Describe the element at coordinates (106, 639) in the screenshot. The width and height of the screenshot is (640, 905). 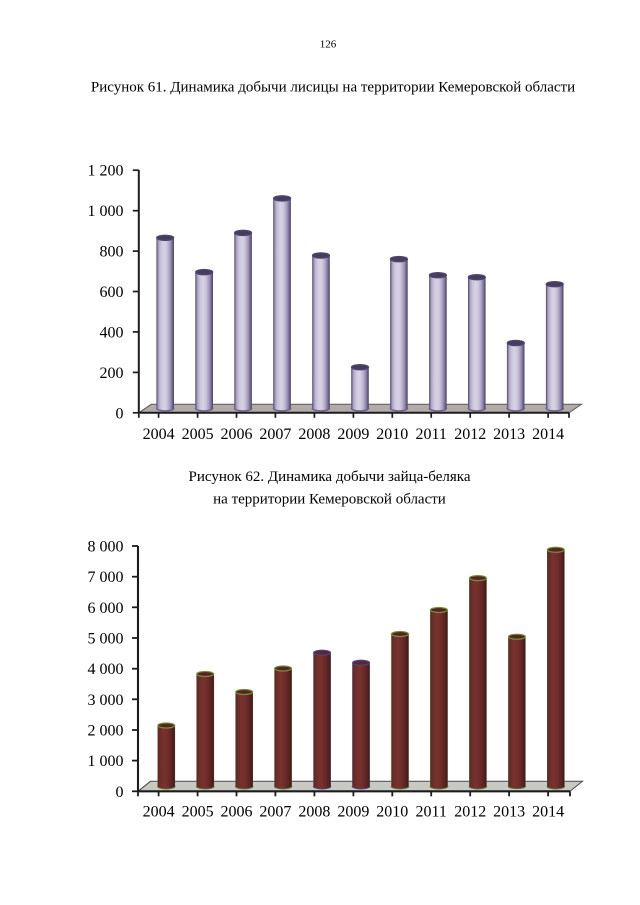
I see `svg-text: 5 000` at that location.